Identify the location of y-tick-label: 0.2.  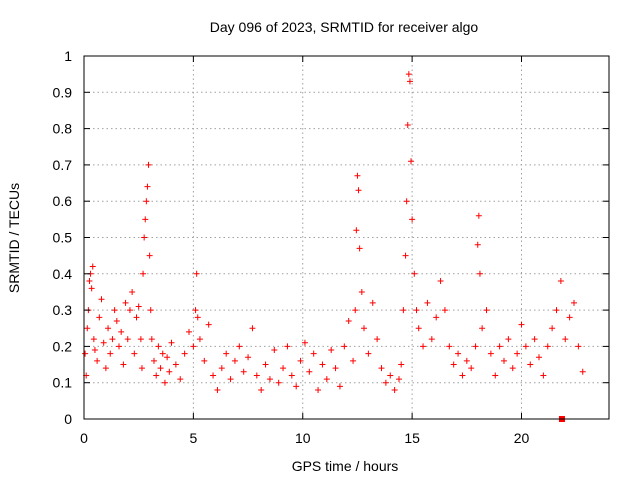
(63, 346).